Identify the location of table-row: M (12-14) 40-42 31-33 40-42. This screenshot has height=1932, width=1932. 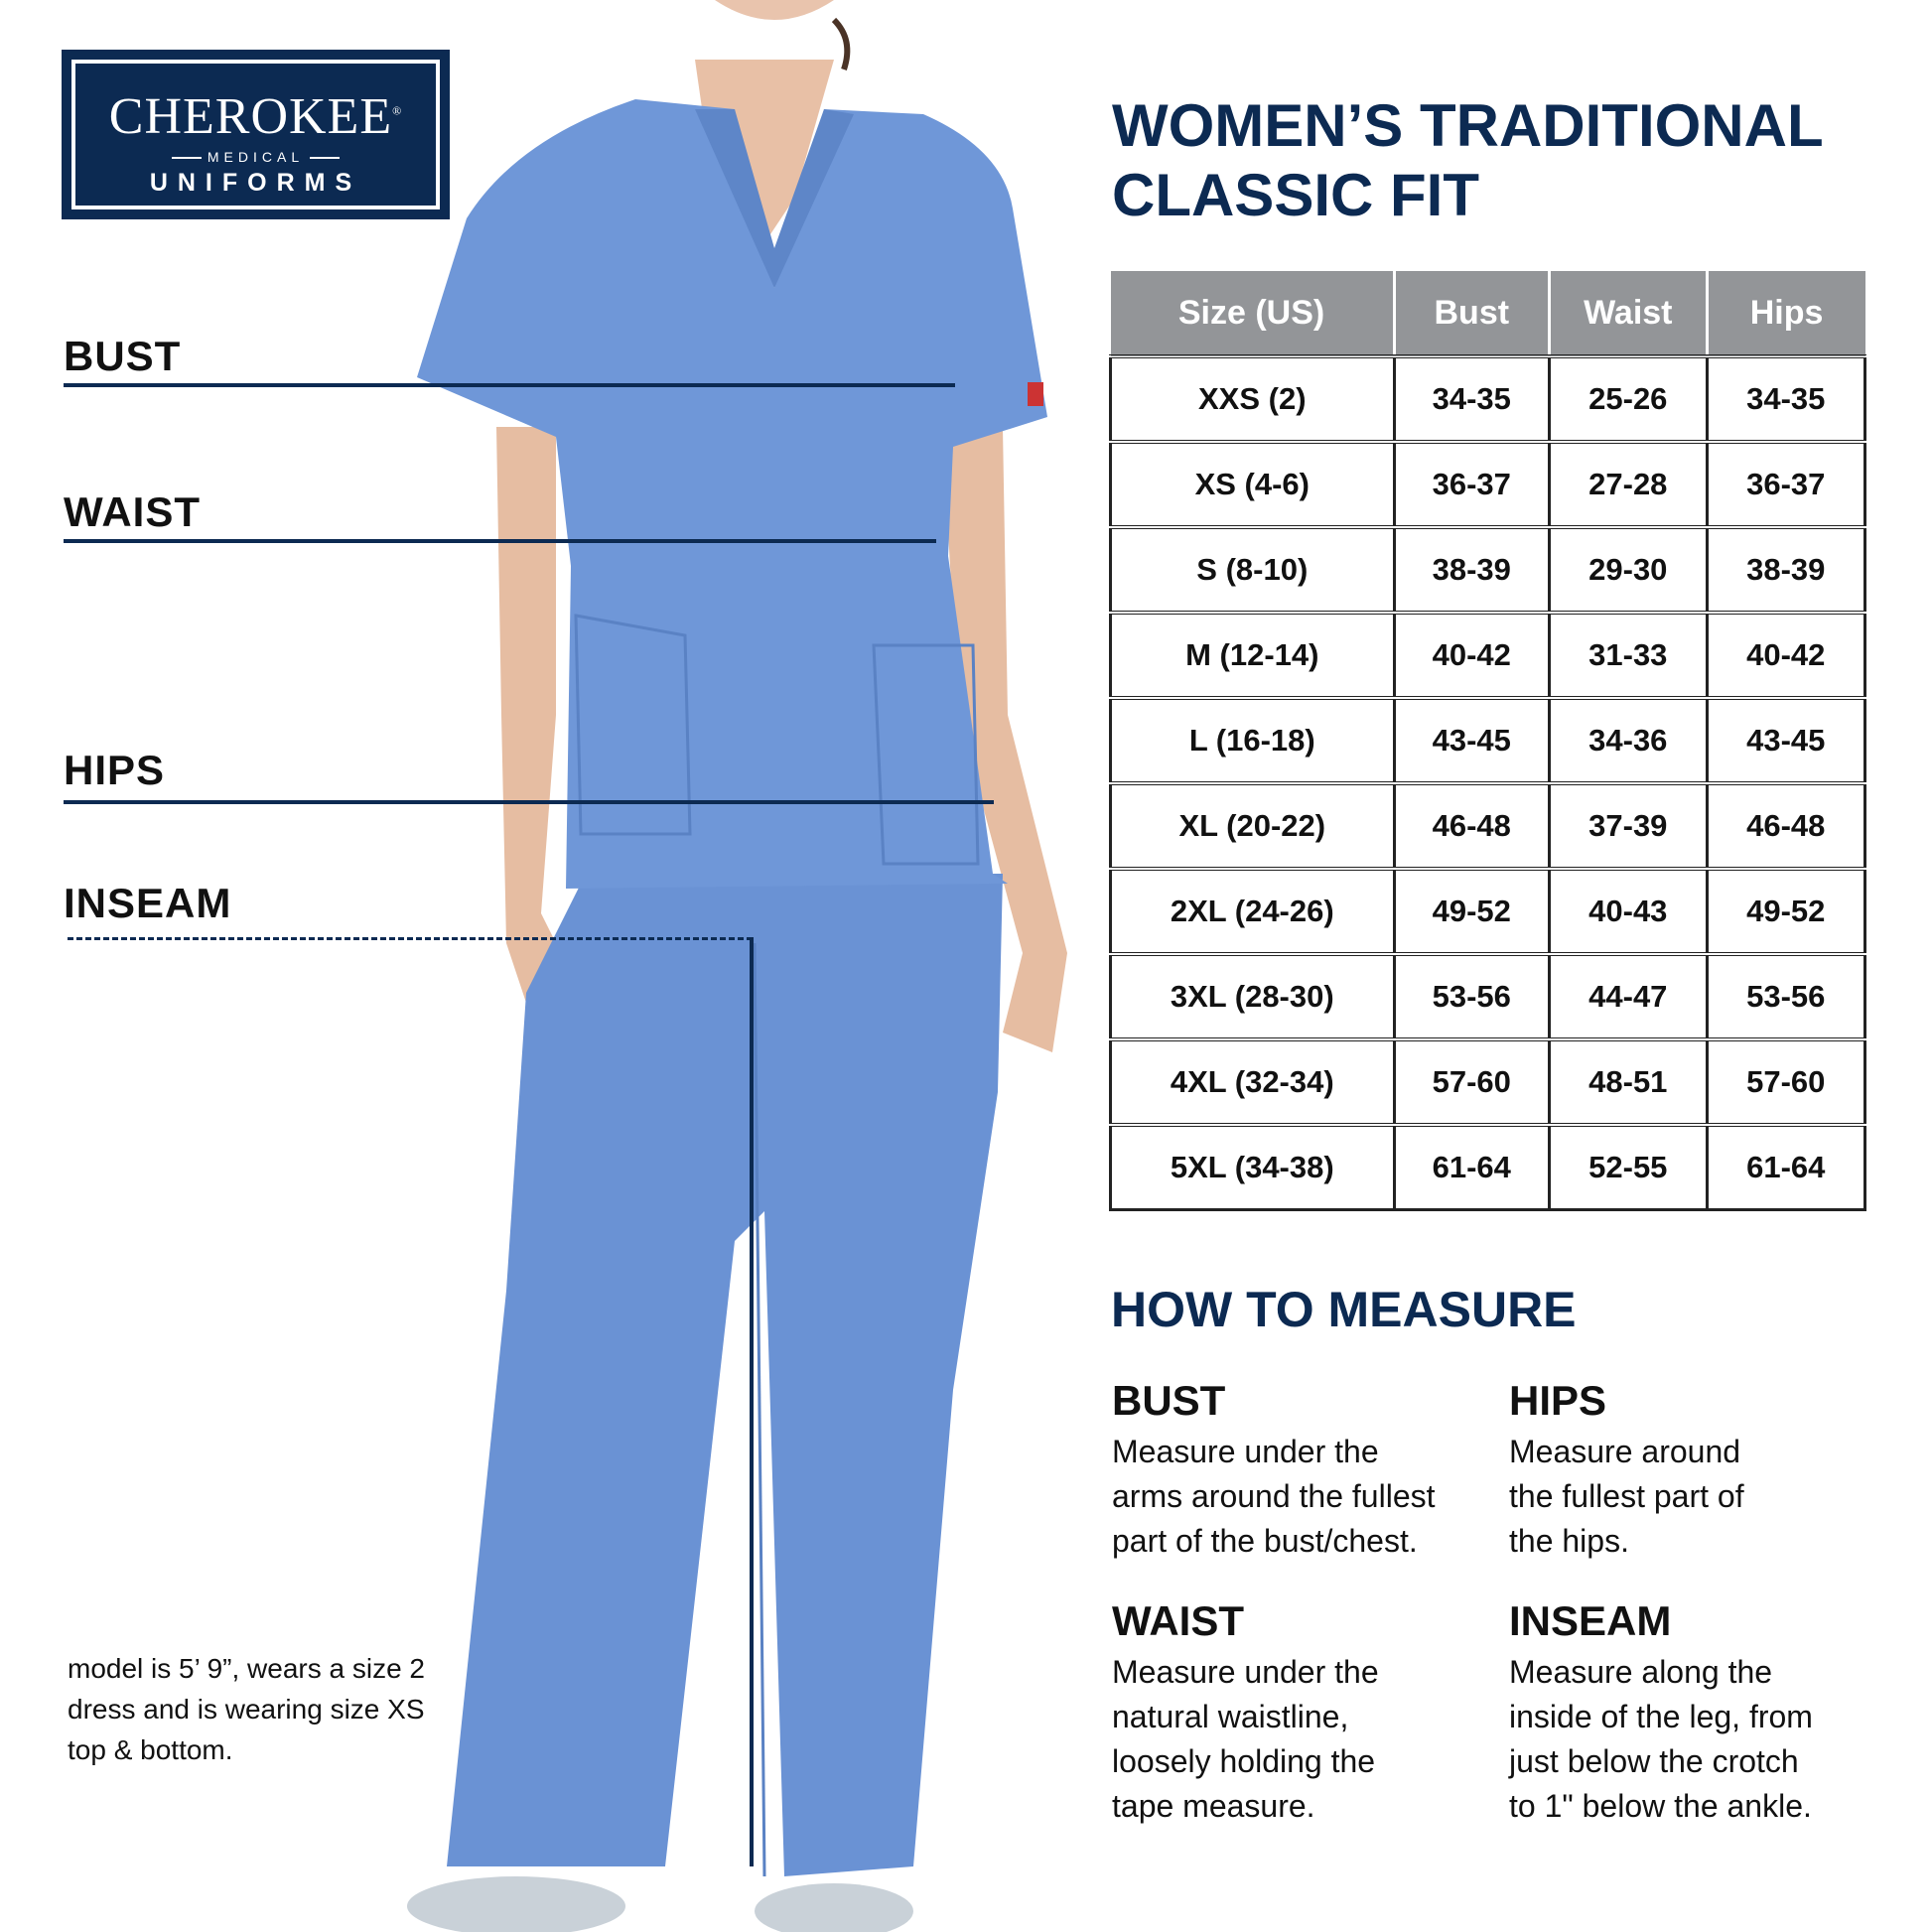
(1488, 655).